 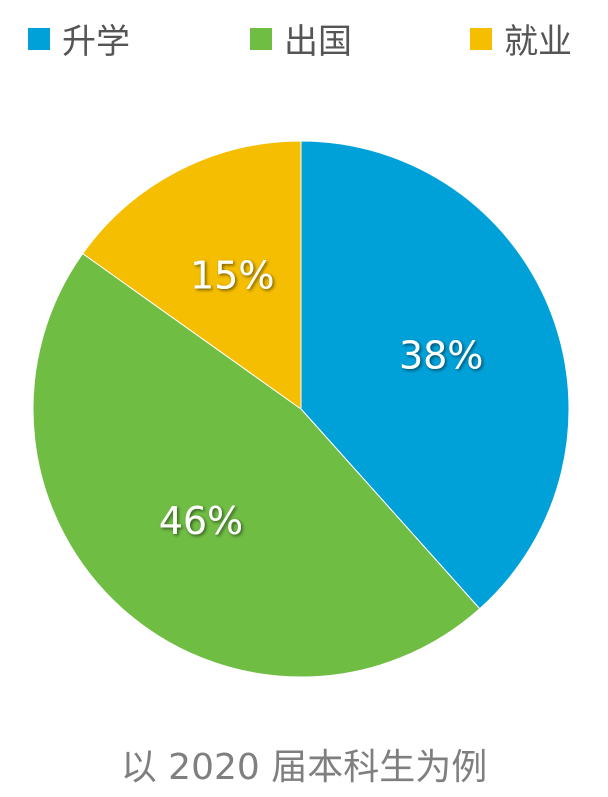 I want to click on data-label-升学: 38%, so click(x=441, y=355).